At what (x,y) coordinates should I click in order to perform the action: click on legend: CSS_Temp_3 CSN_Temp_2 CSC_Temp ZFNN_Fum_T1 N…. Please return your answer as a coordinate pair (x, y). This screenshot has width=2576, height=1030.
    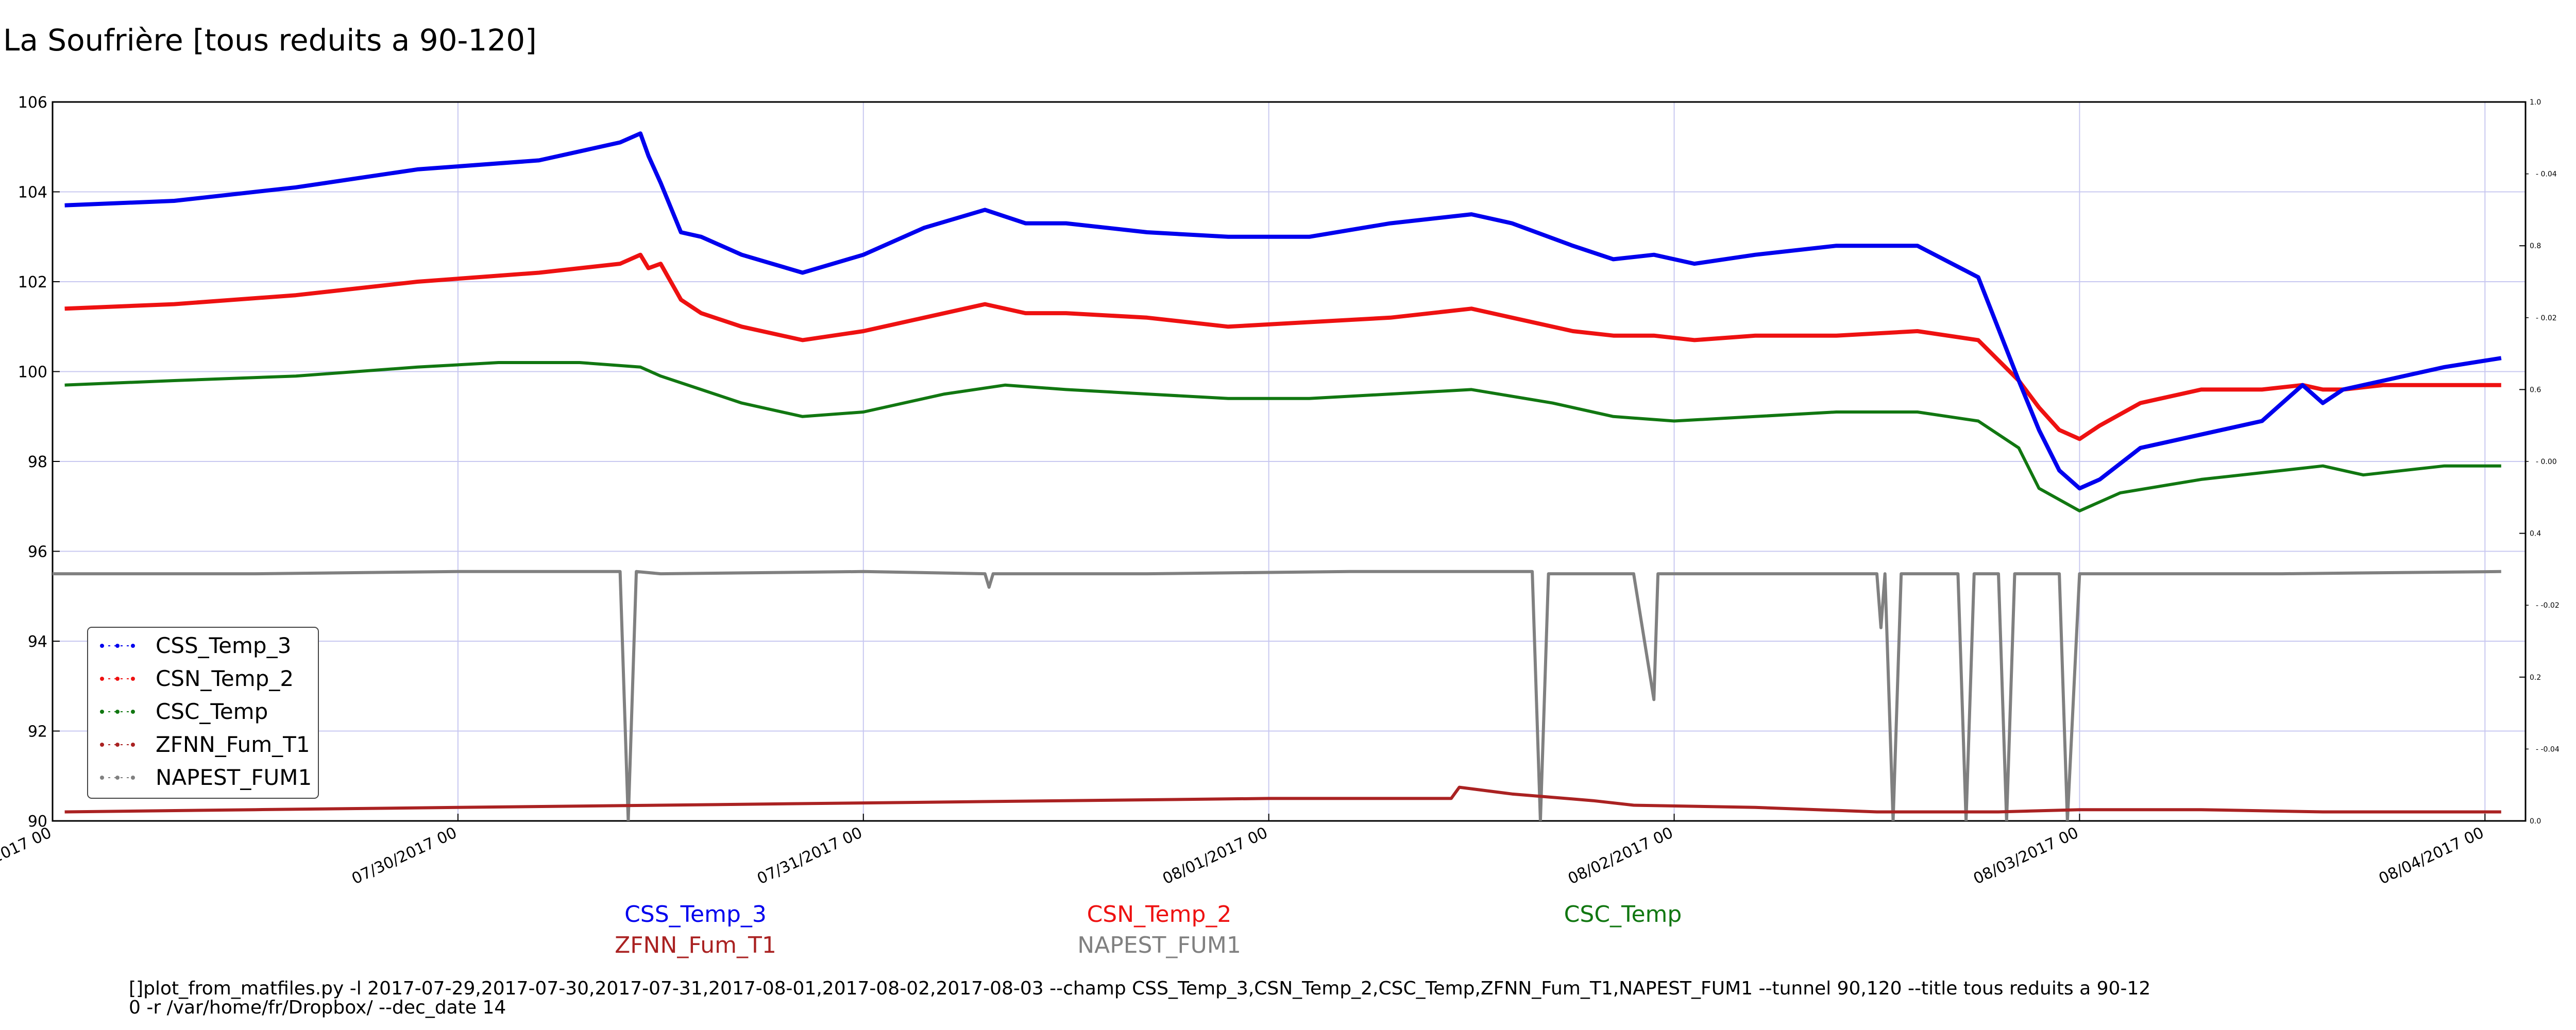
    Looking at the image, I should click on (203, 713).